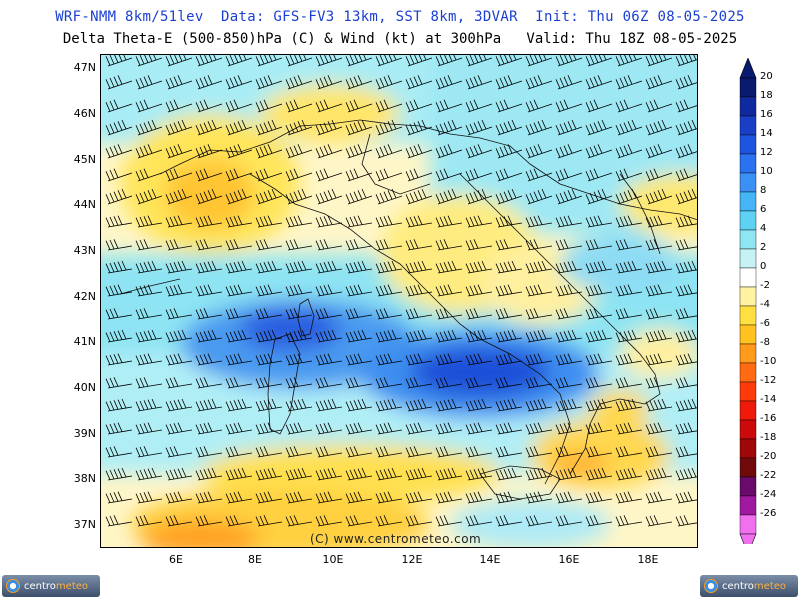  What do you see at coordinates (749, 586) in the screenshot?
I see `centrometeo-logo-right: centrometeo` at bounding box center [749, 586].